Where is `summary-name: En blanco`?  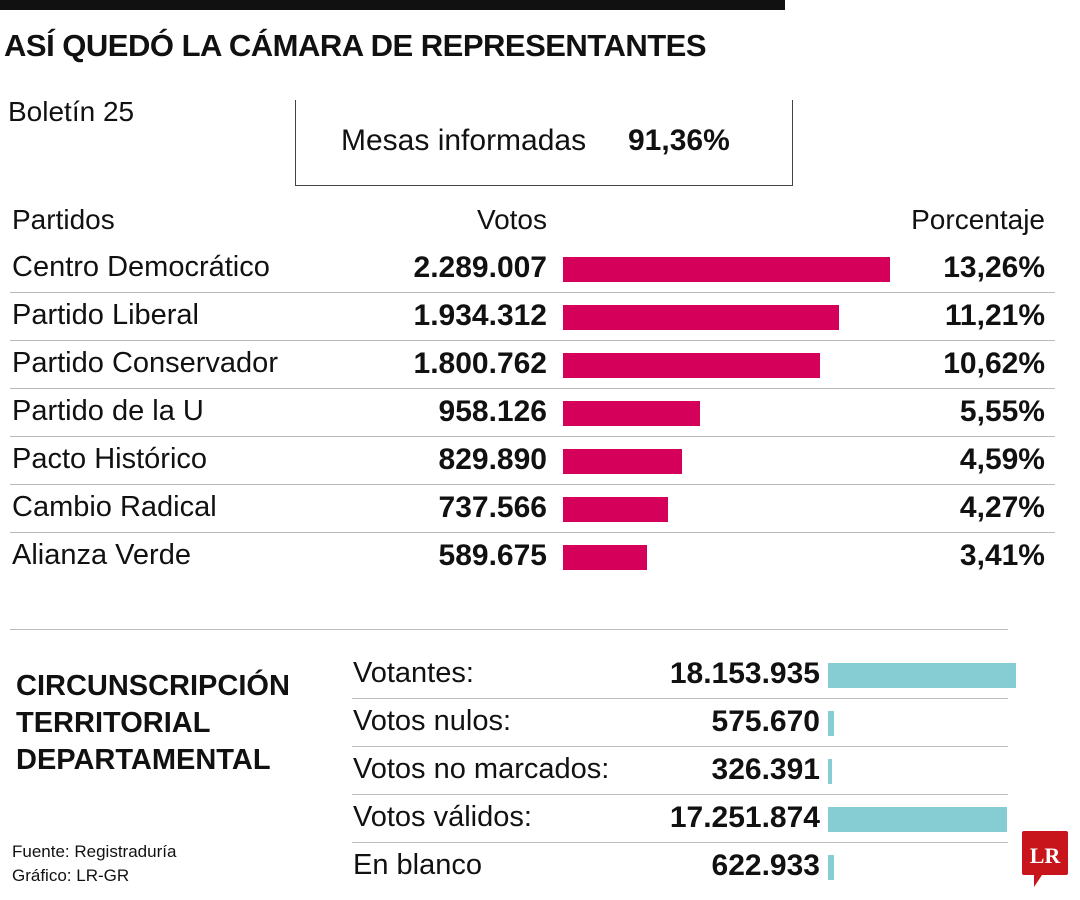
summary-name: En blanco is located at coordinates (417, 865).